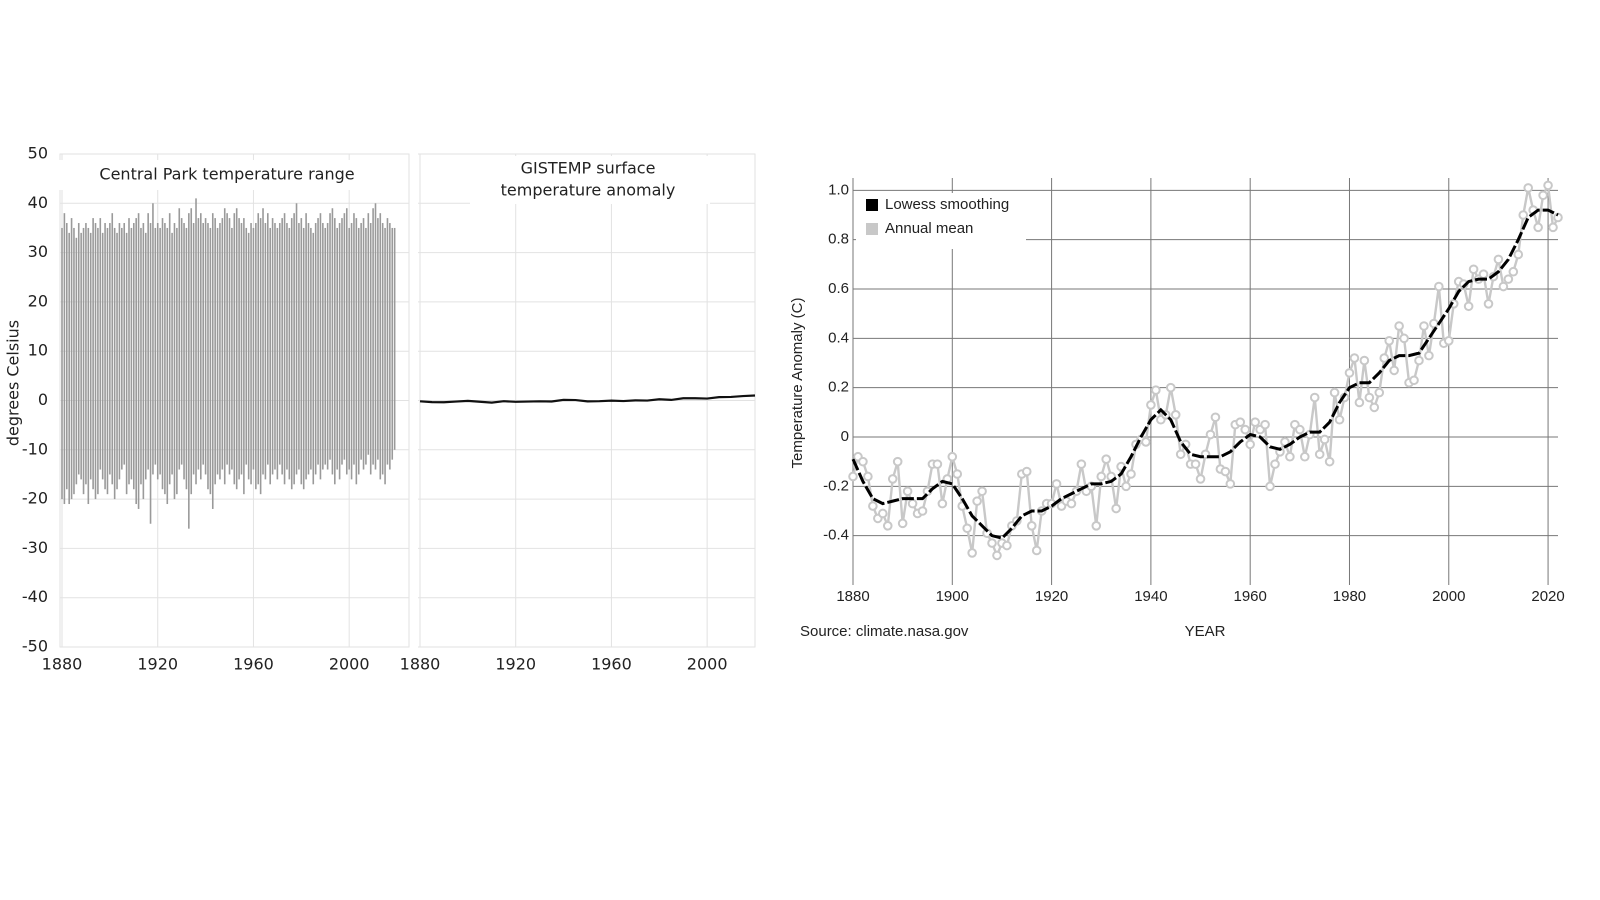  What do you see at coordinates (1249, 596) in the screenshot?
I see `x-tick-label: 1960` at bounding box center [1249, 596].